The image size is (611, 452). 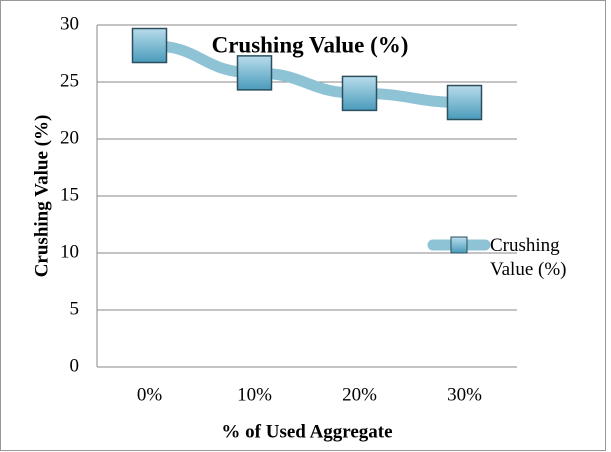 What do you see at coordinates (306, 431) in the screenshot?
I see `x-axis-label: % of Used Aggregate` at bounding box center [306, 431].